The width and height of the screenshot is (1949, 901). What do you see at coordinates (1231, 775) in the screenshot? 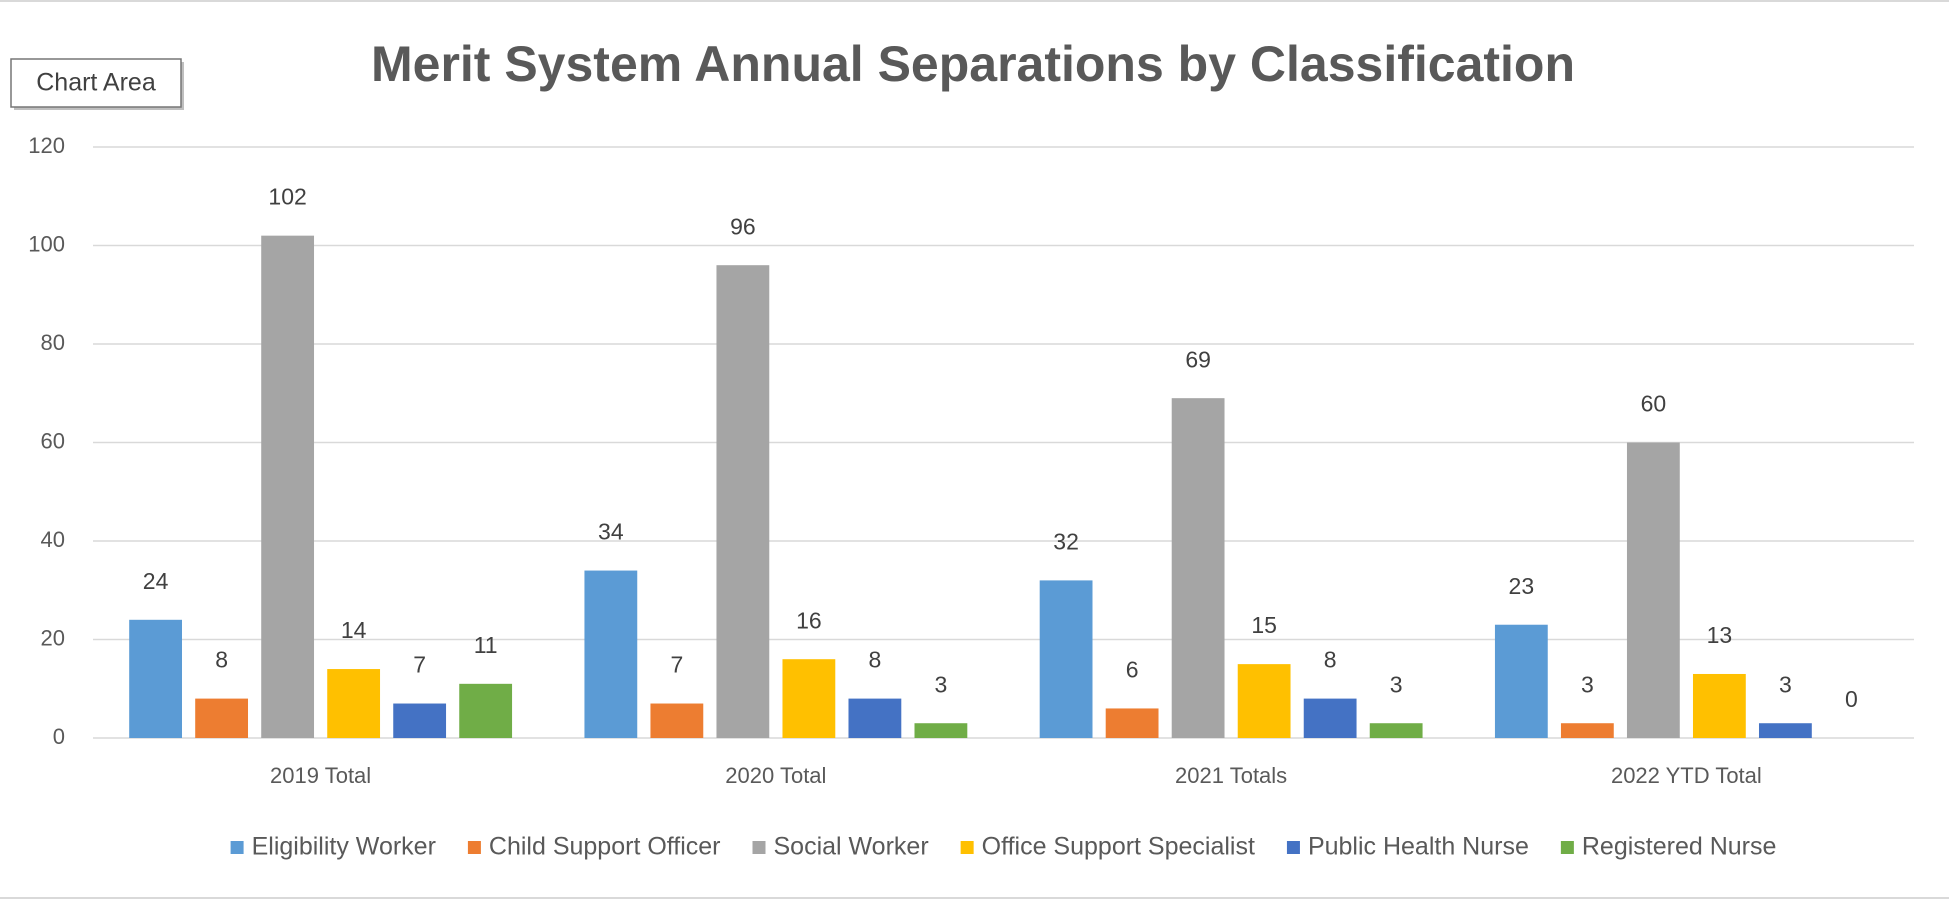
I see `x-tick-label: 2021 Totals` at bounding box center [1231, 775].